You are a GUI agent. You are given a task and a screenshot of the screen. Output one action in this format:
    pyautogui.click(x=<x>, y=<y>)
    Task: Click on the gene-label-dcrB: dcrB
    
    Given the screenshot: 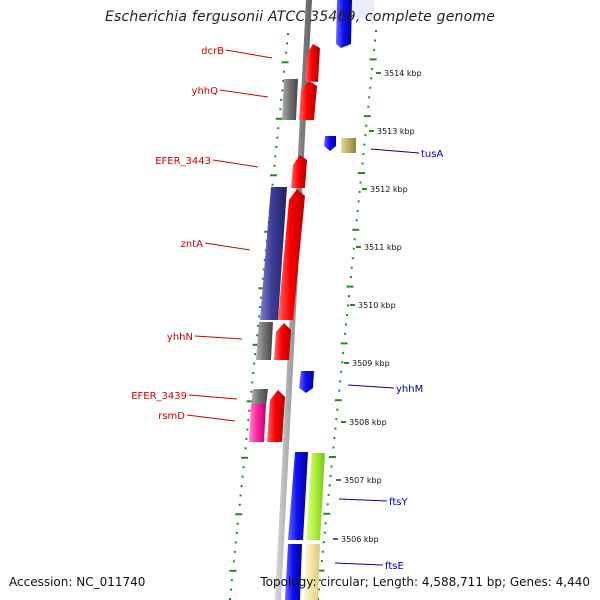 What is the action you would take?
    pyautogui.click(x=212, y=51)
    